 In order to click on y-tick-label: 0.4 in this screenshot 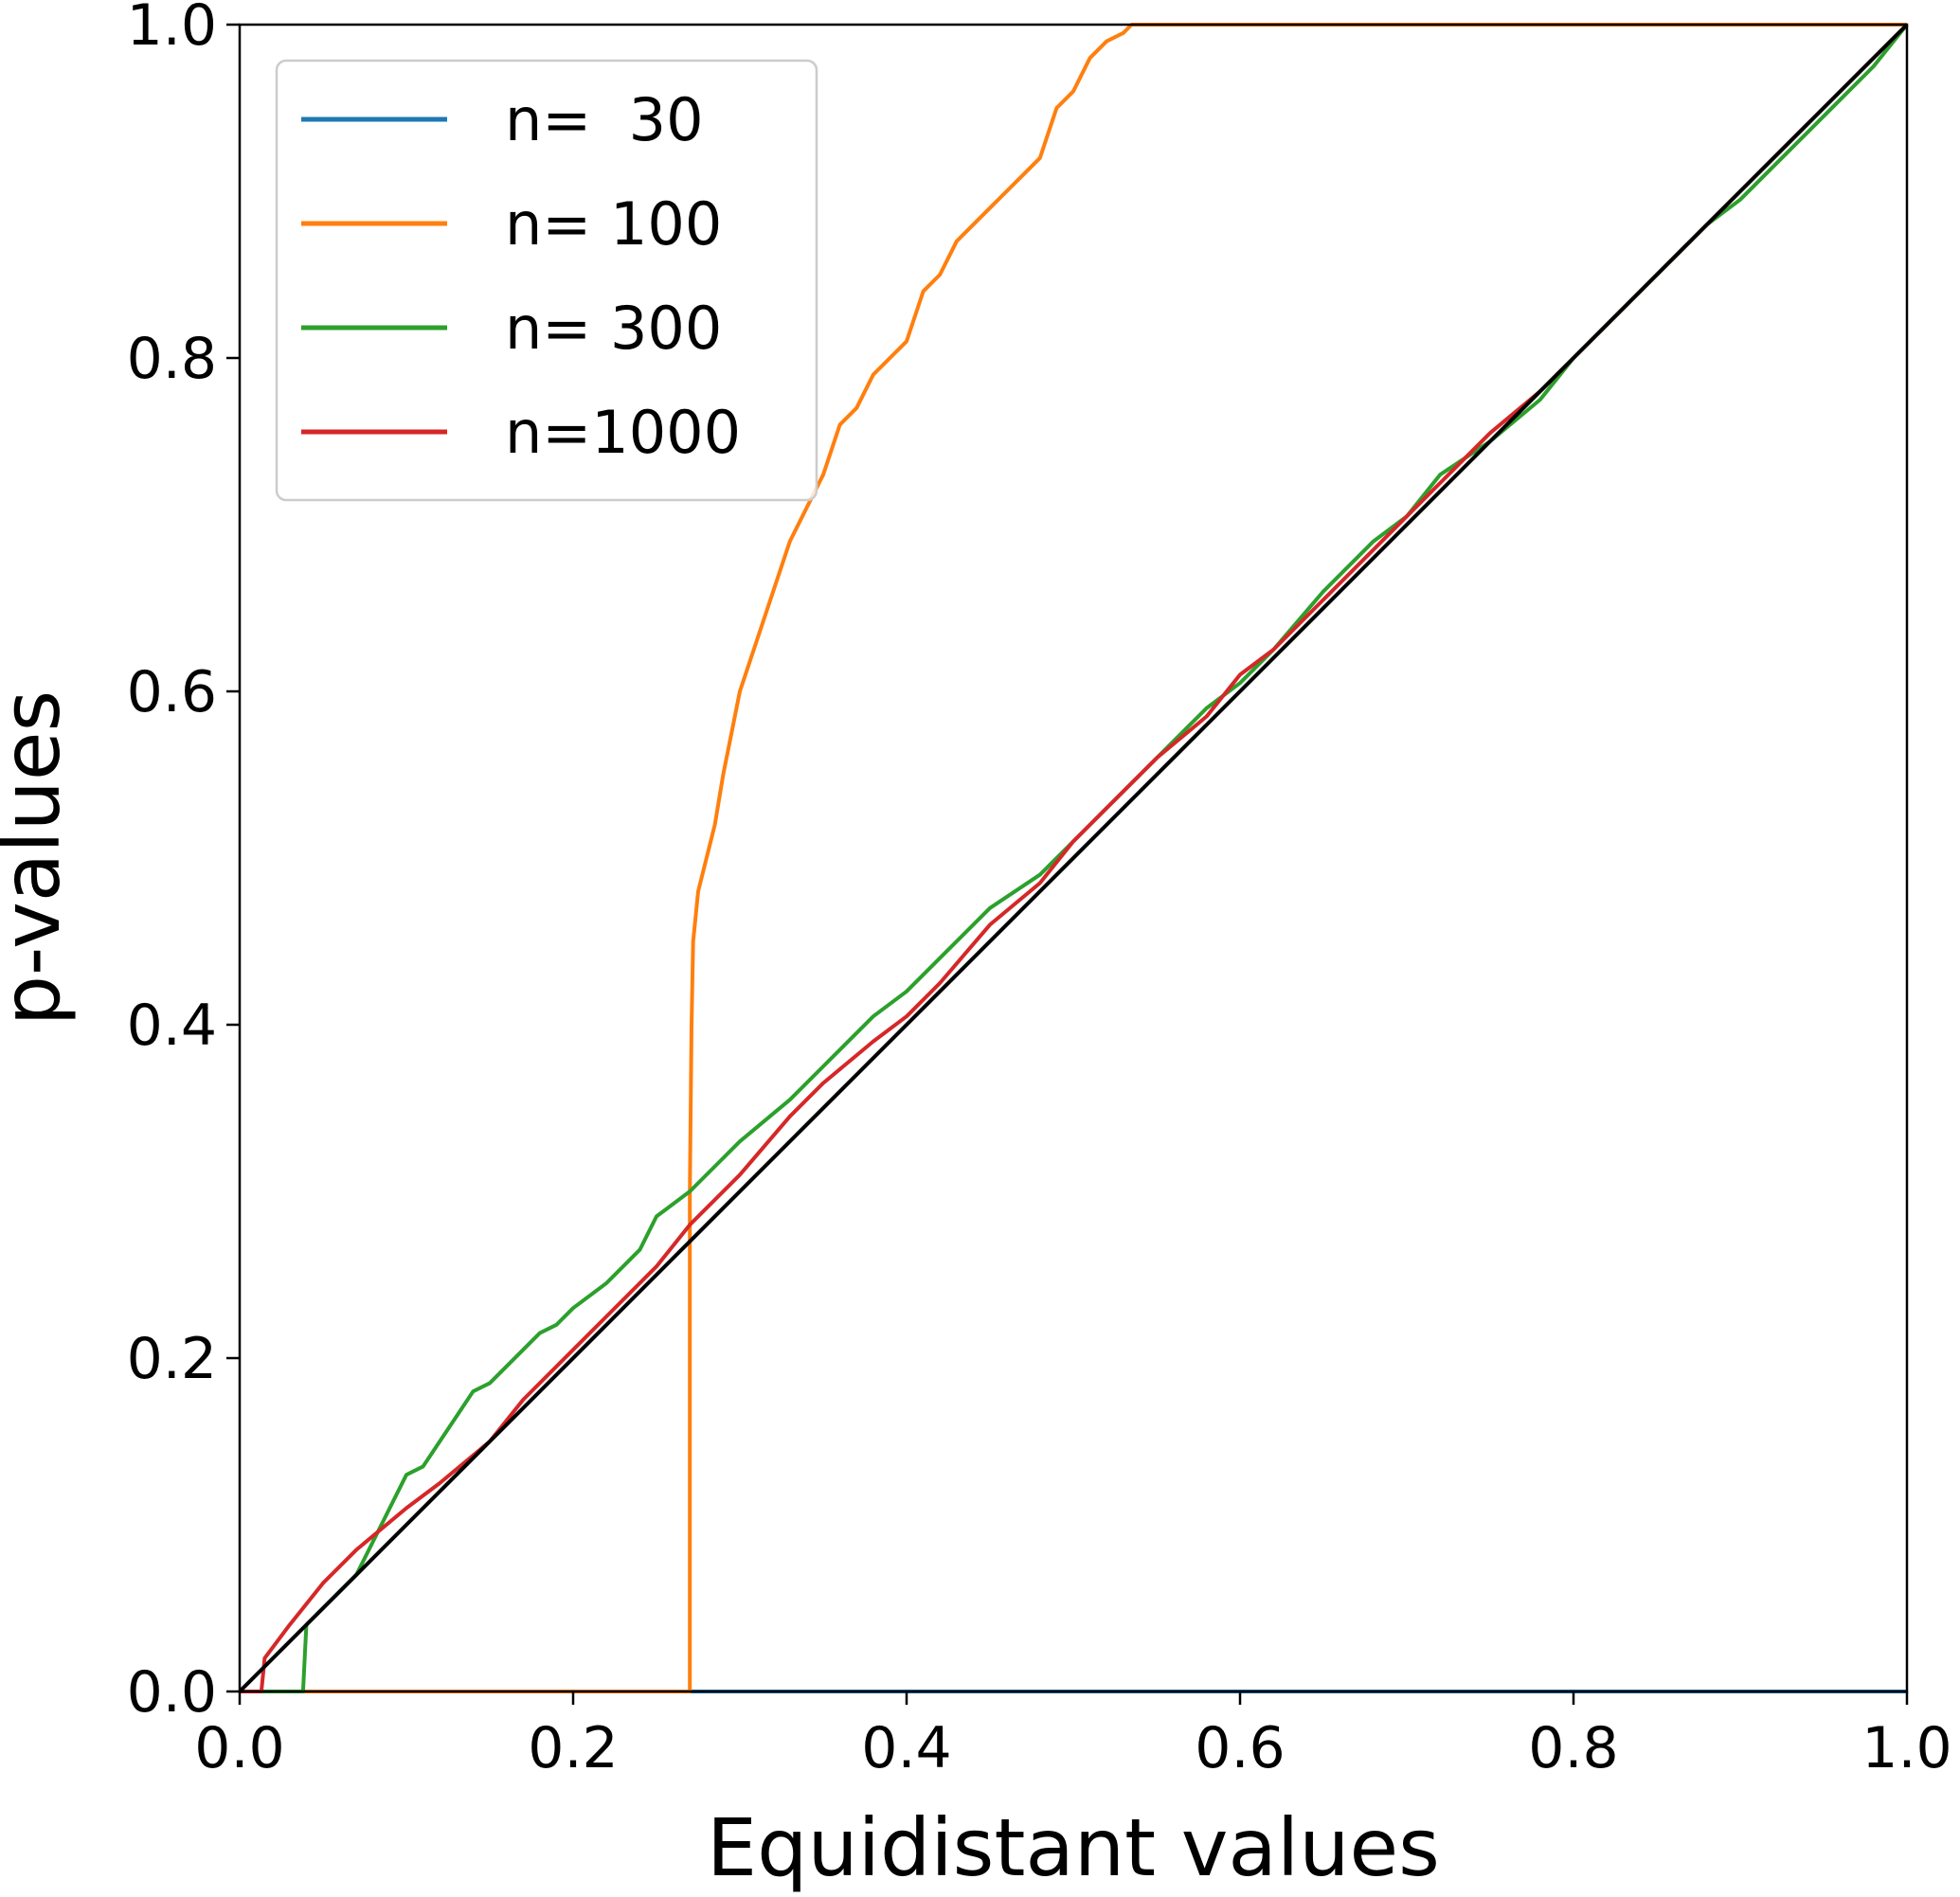, I will do `click(172, 1026)`.